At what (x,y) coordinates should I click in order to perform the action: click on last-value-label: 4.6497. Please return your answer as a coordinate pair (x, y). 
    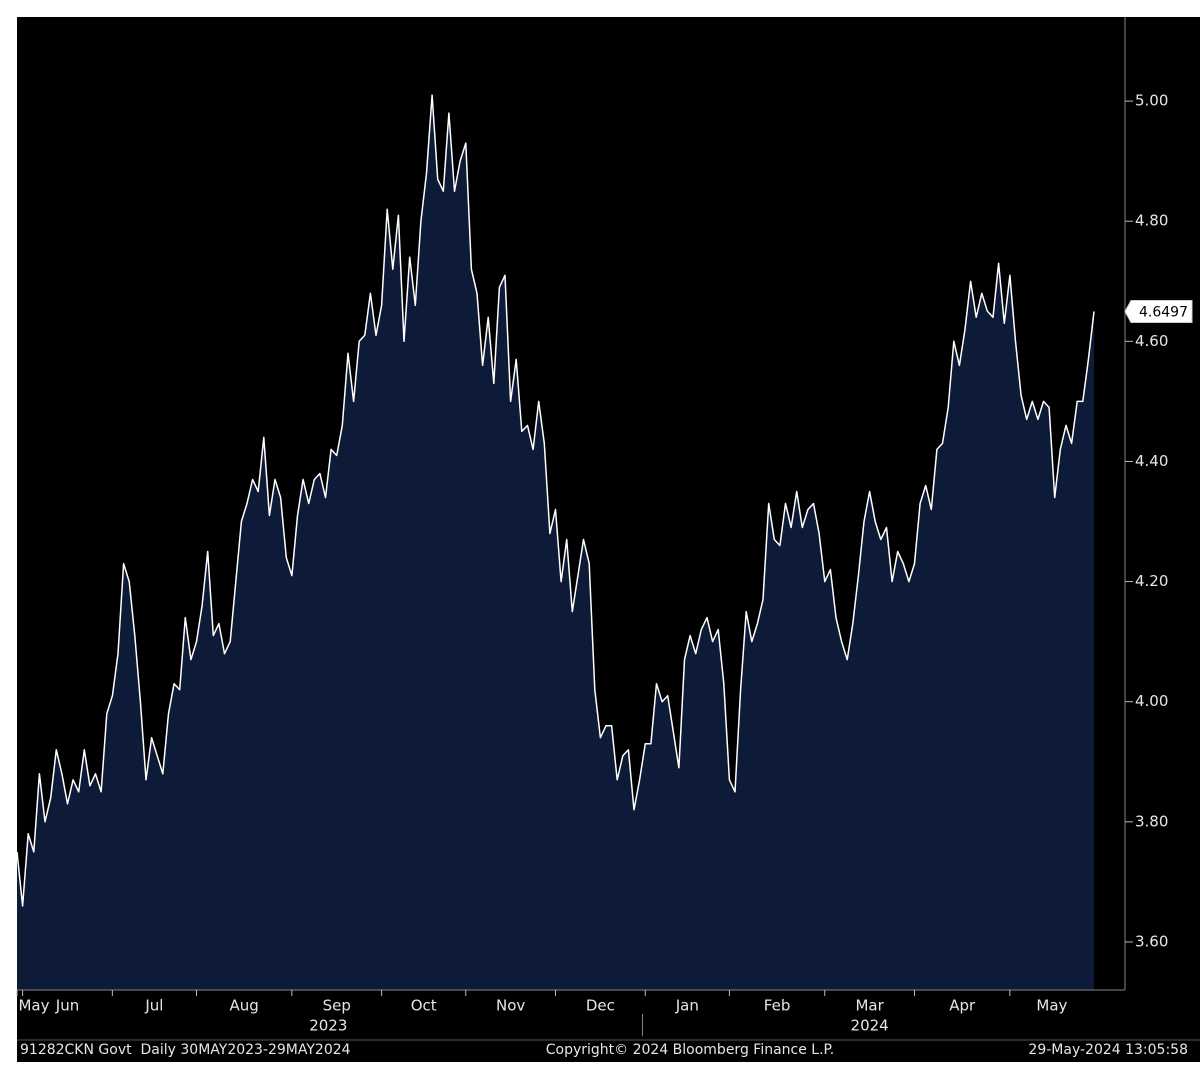
    Looking at the image, I should click on (1163, 312).